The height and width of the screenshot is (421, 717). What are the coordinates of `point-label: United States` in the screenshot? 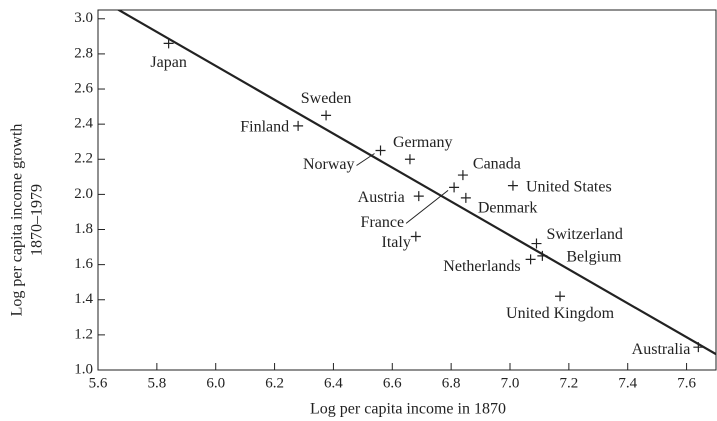 It's located at (569, 186).